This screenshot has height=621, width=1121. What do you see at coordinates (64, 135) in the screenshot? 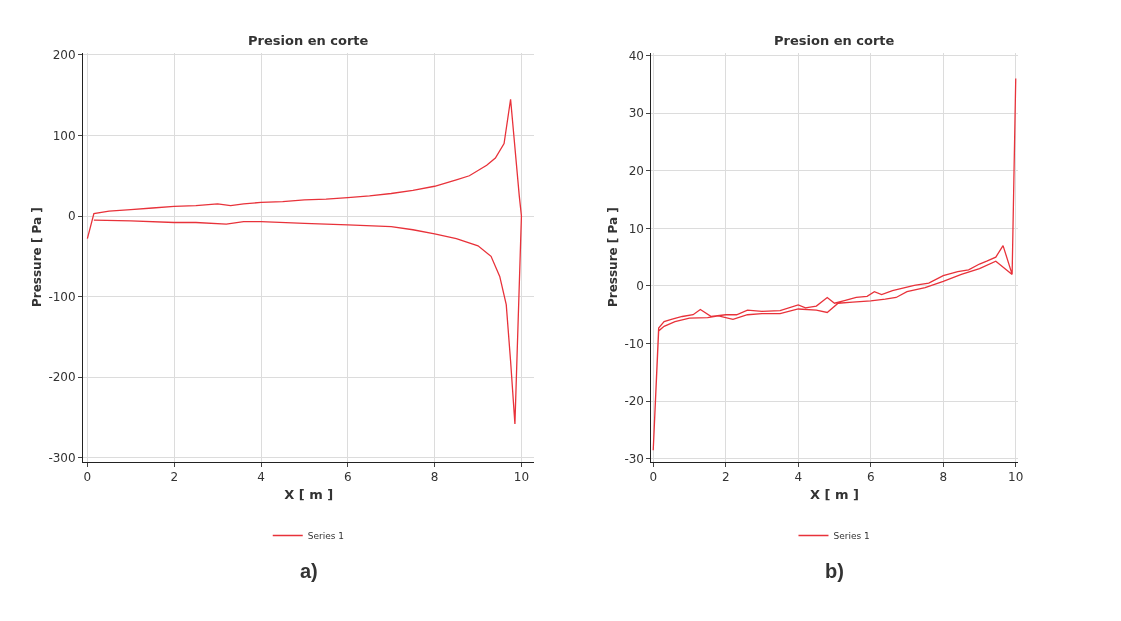
I see `y-tick-label: 100` at bounding box center [64, 135].